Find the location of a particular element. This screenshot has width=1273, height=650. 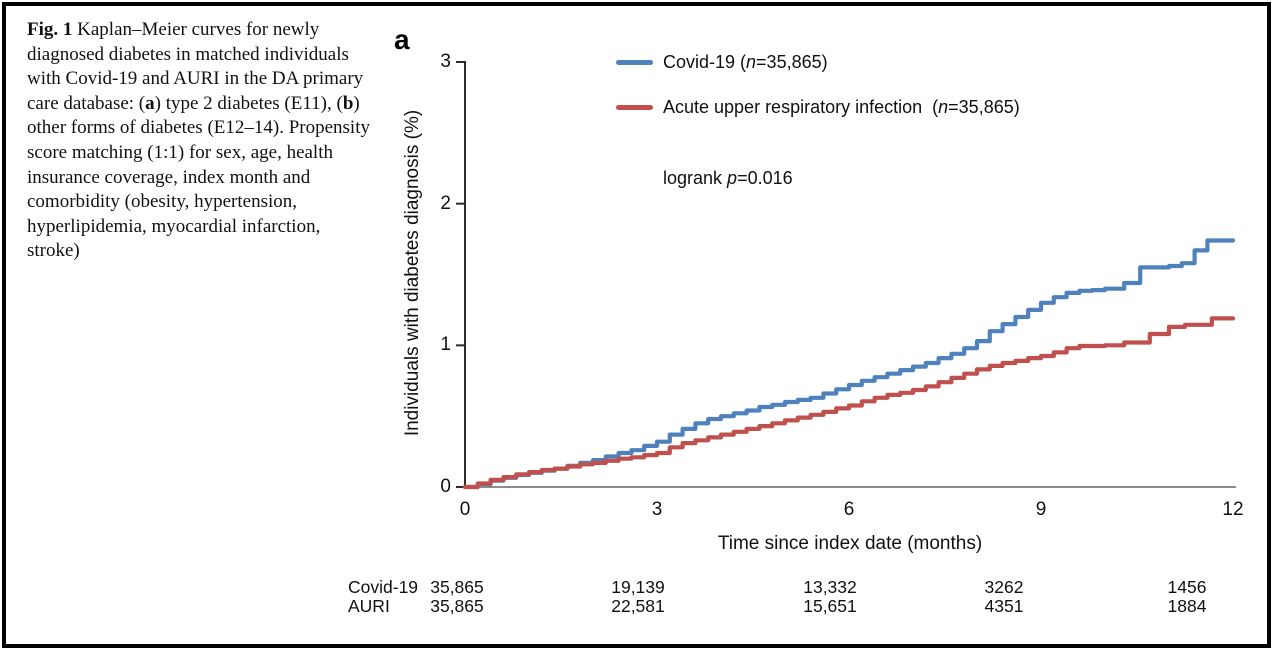

text-part: a is located at coordinates (150, 103).